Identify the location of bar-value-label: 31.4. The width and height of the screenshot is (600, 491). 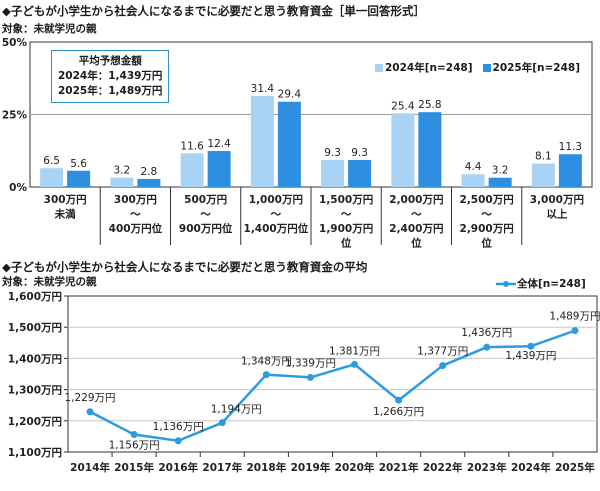
(263, 89).